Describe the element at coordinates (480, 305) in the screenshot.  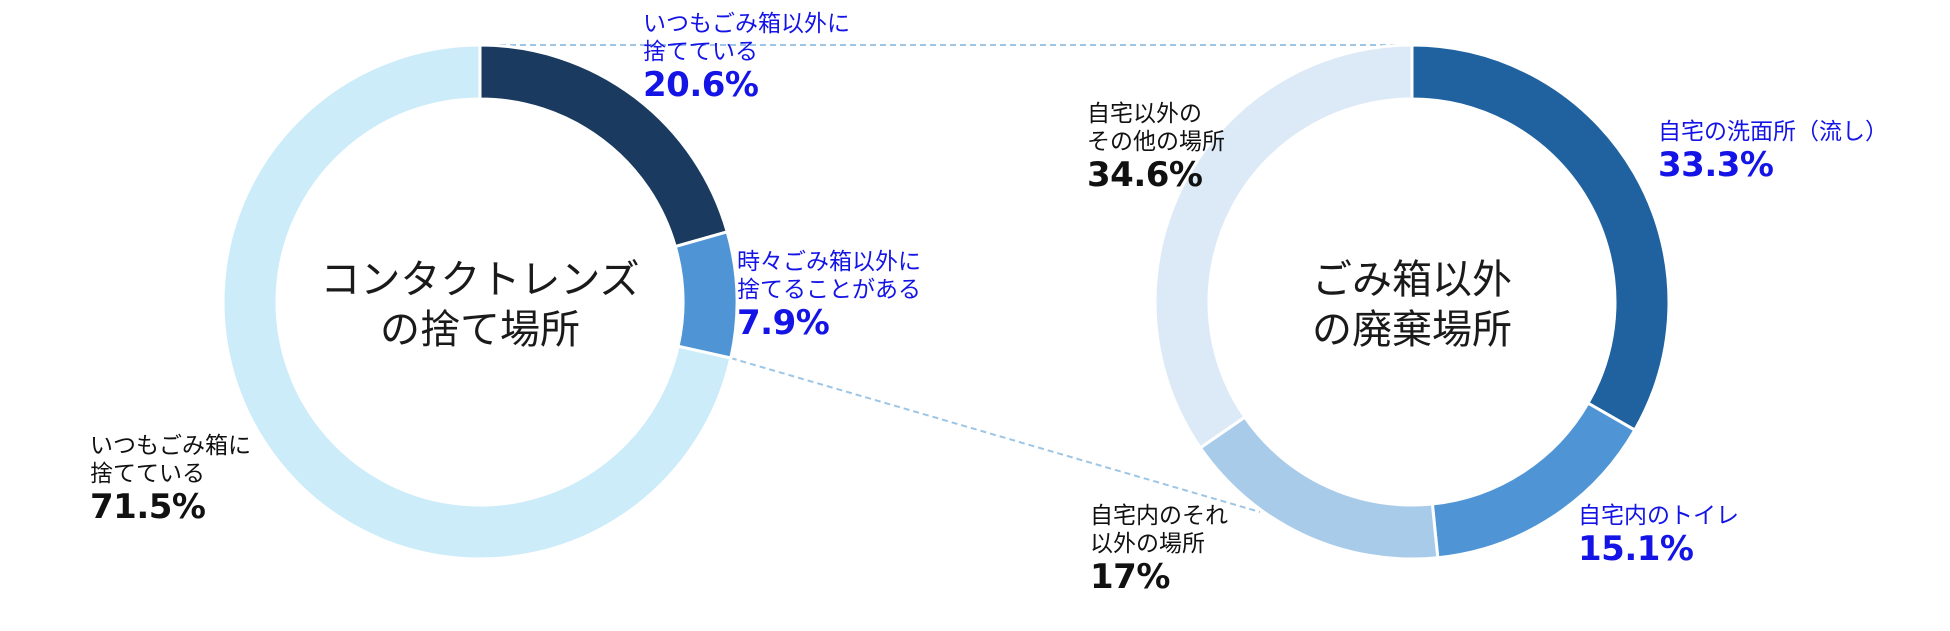
I see `chart-title-disposal-place: コンタクトレンズ の捨て場所` at that location.